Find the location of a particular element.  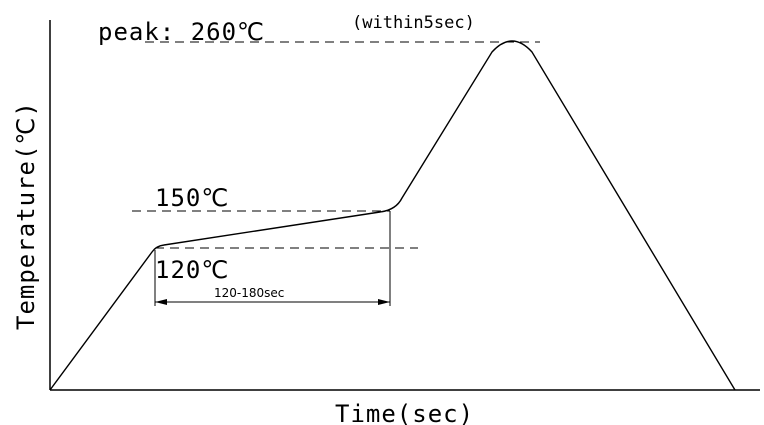

preheat-high-label: 150℃ is located at coordinates (192, 198).